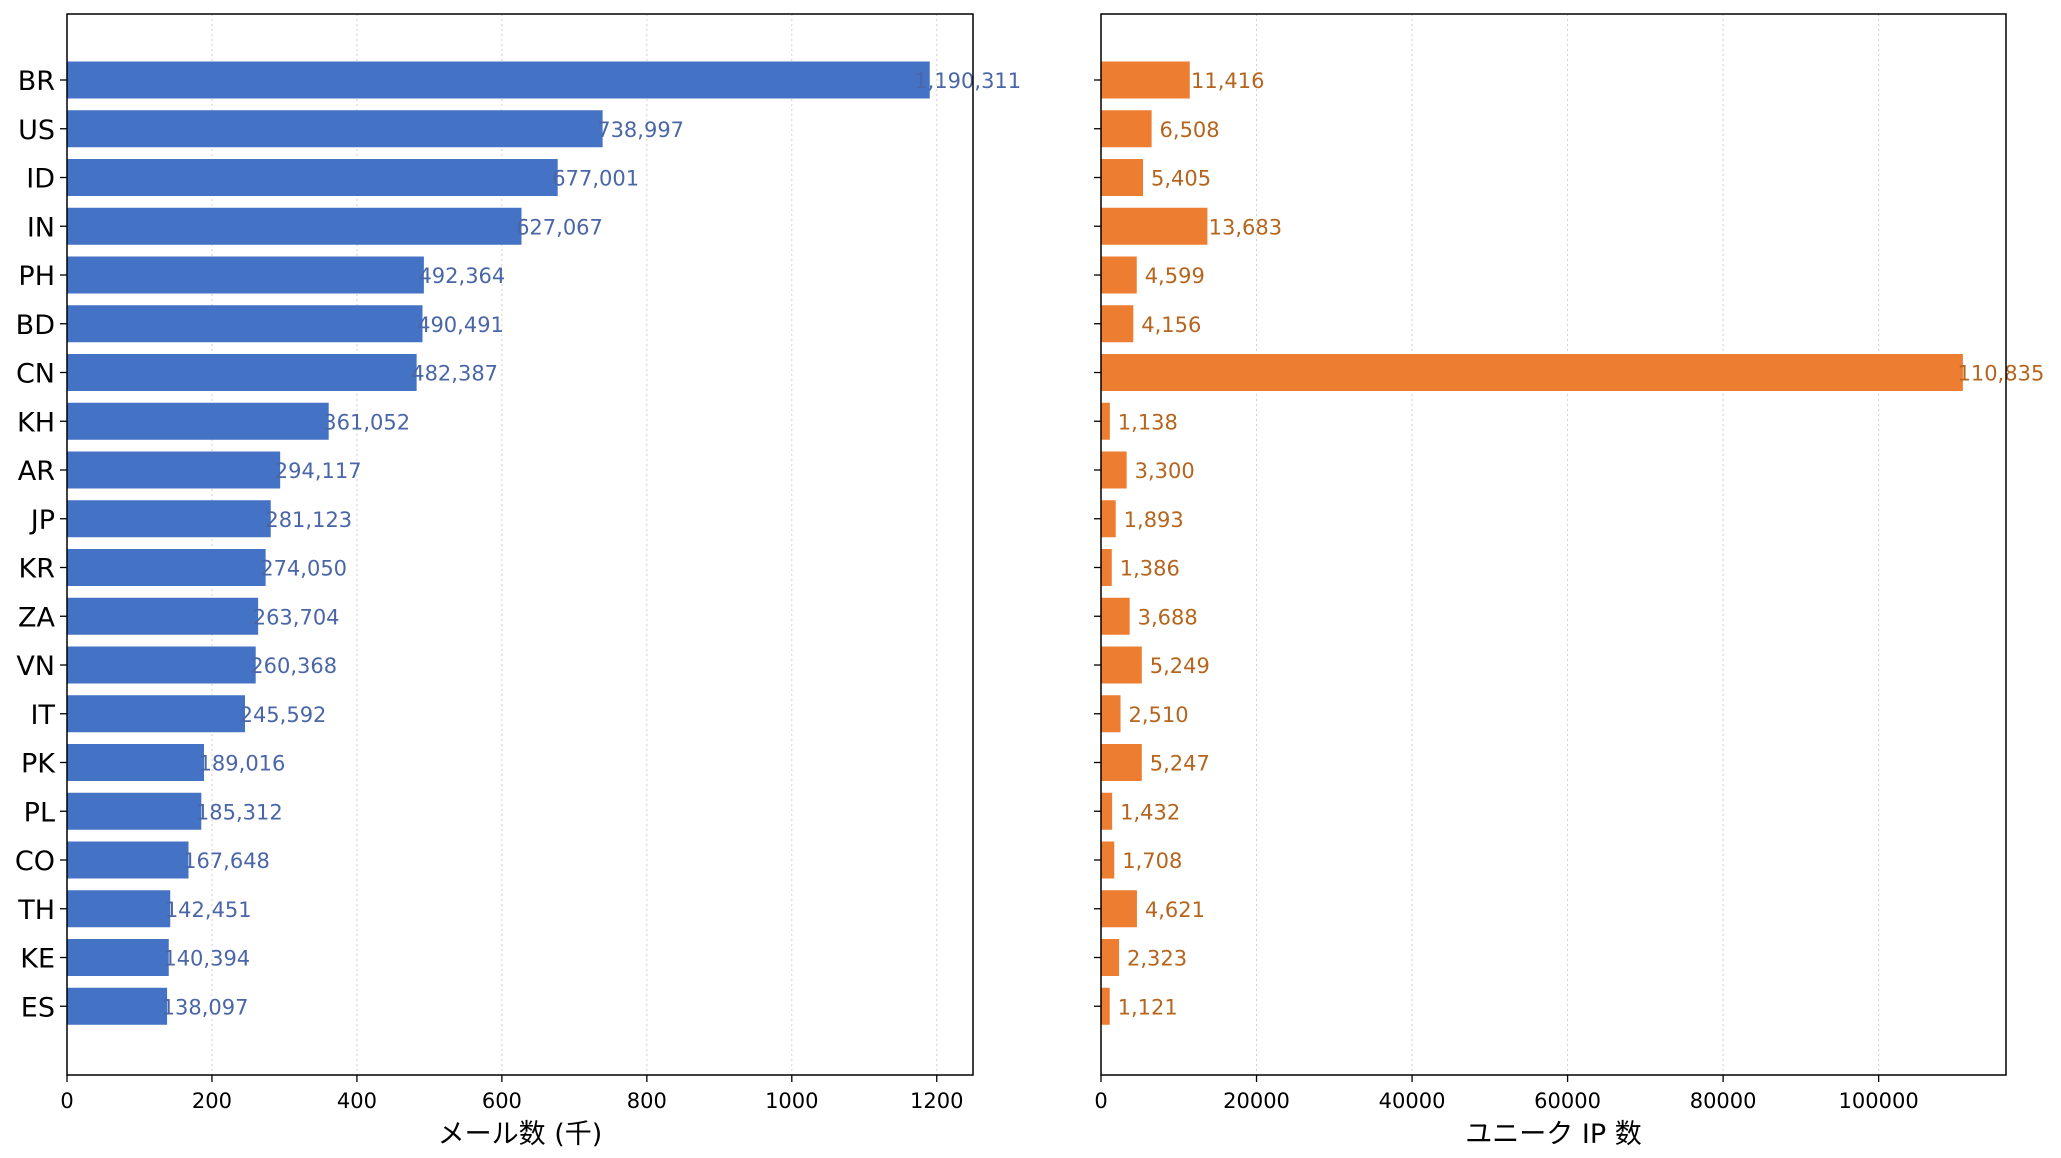 The height and width of the screenshot is (1158, 2061). What do you see at coordinates (163, 616) in the screenshot?
I see `email-bar-za` at bounding box center [163, 616].